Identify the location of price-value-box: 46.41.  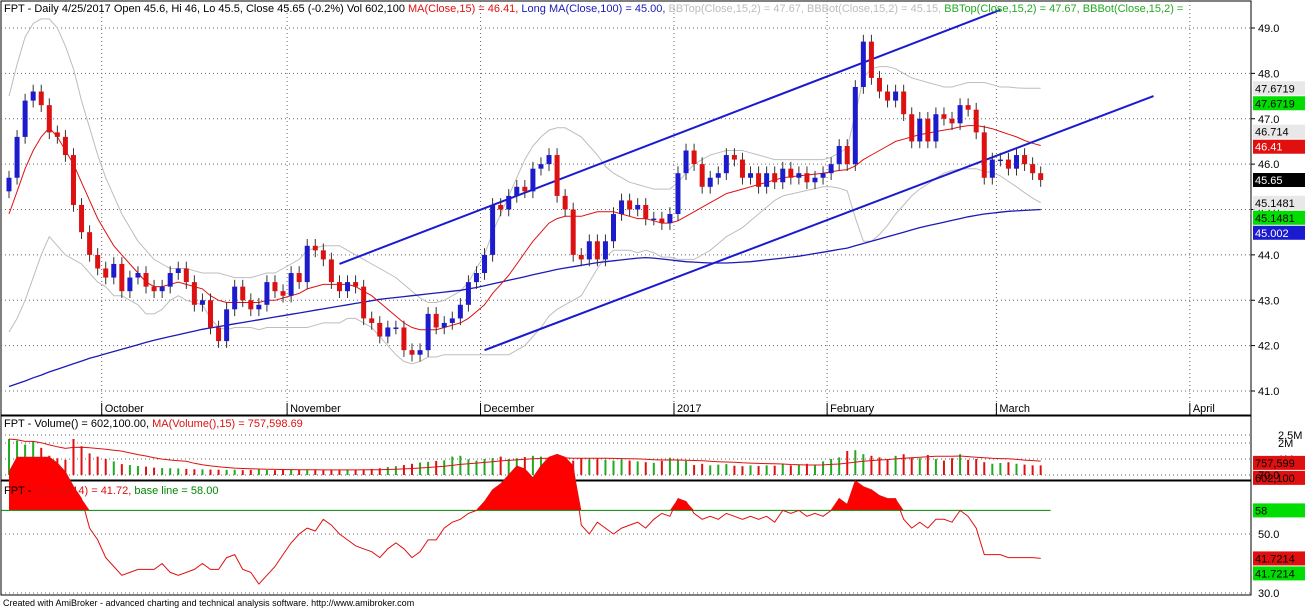
(1269, 148).